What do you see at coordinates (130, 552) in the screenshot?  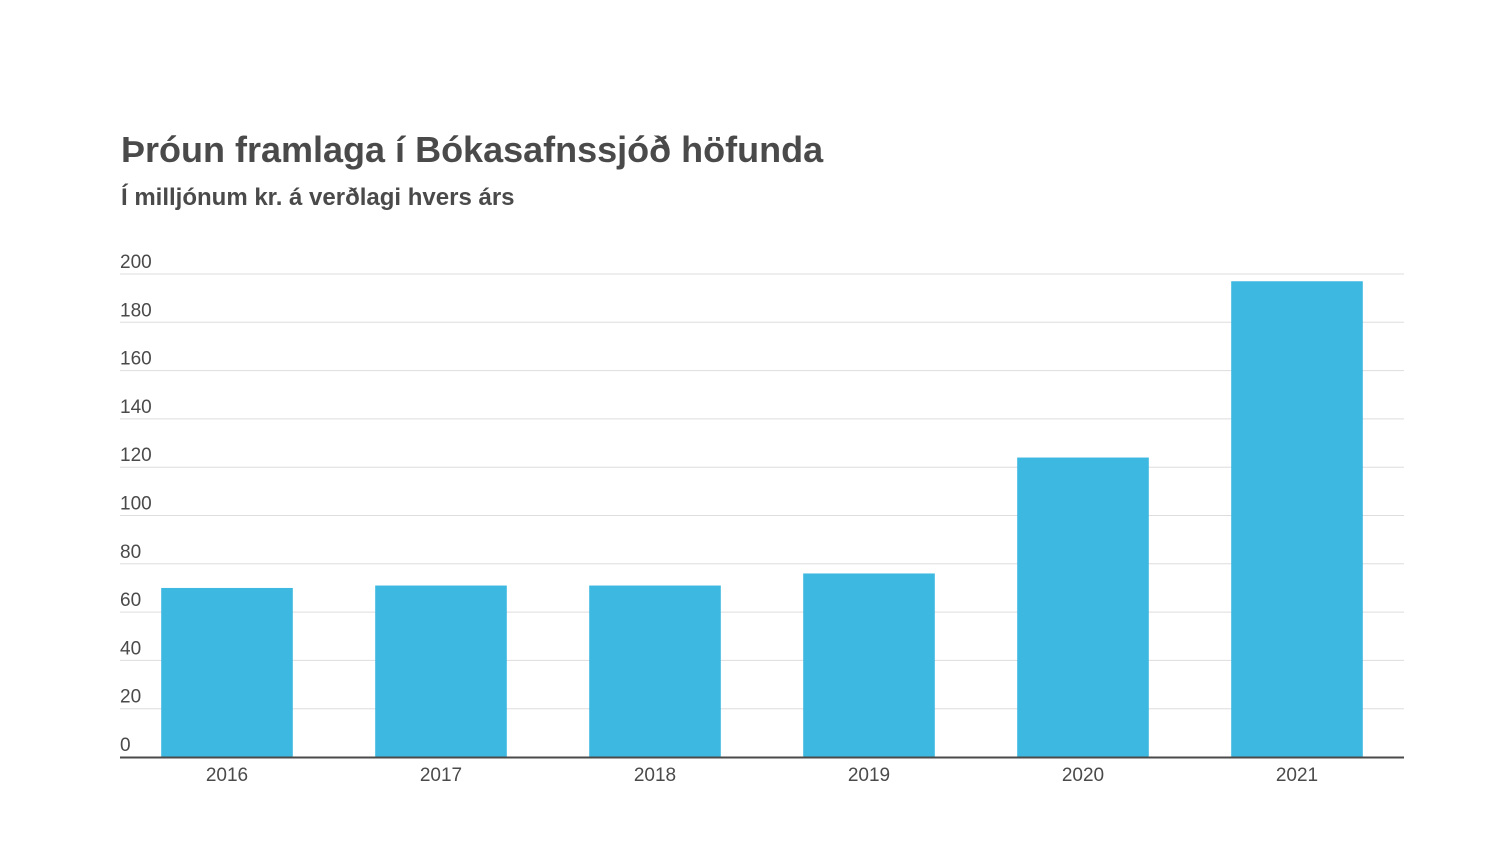 I see `y-tick-label: 80` at bounding box center [130, 552].